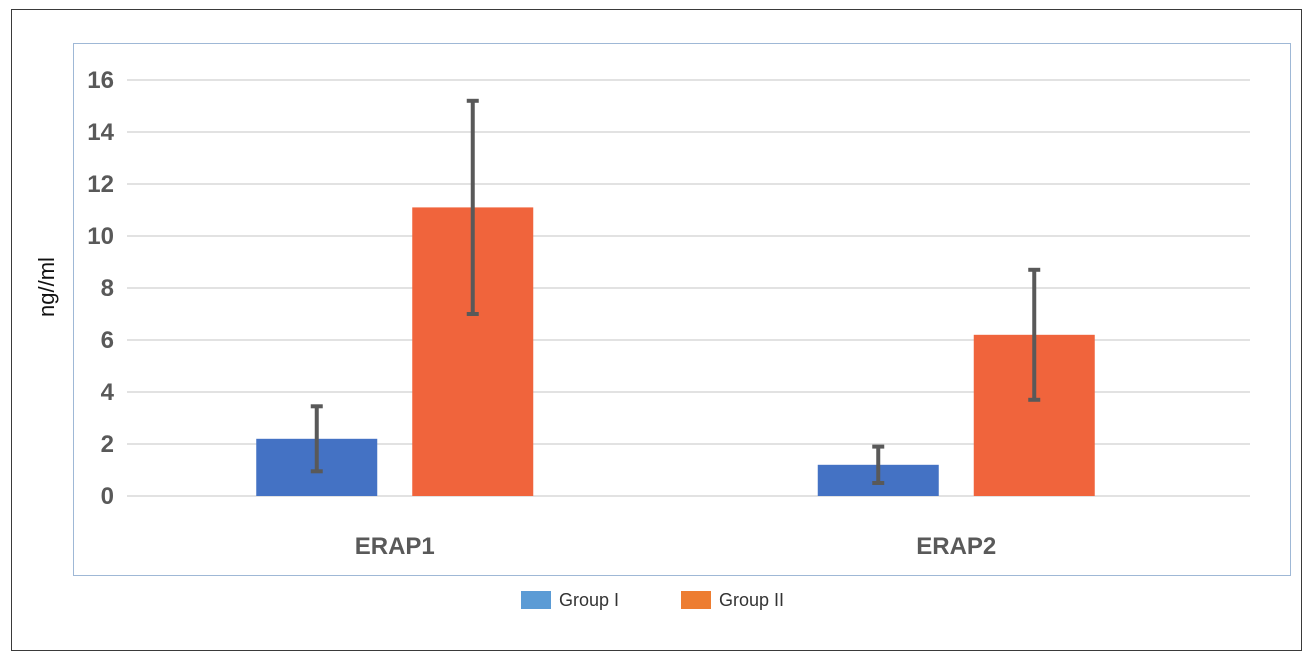  I want to click on category-label-erap2: ERAP2, so click(956, 546).